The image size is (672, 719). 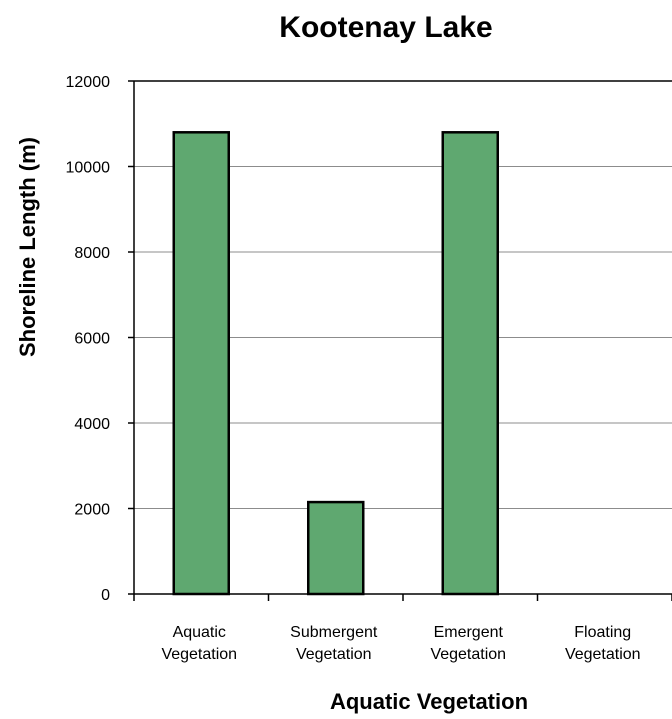 I want to click on y-tick-label: 2000, so click(x=92, y=510).